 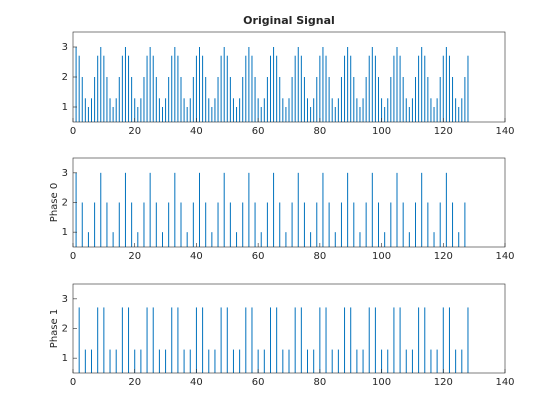 I want to click on chart-title: Original Signal, so click(x=289, y=20).